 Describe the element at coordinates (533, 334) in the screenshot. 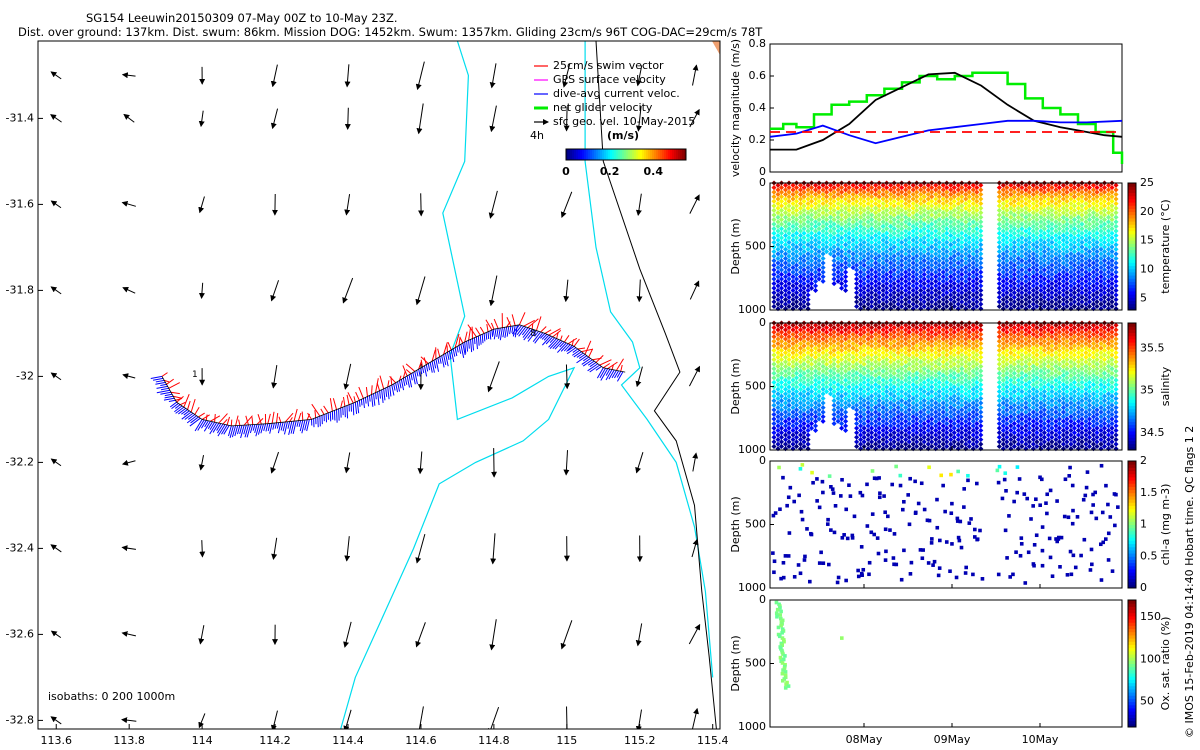

I see `track-label-end: 8` at that location.